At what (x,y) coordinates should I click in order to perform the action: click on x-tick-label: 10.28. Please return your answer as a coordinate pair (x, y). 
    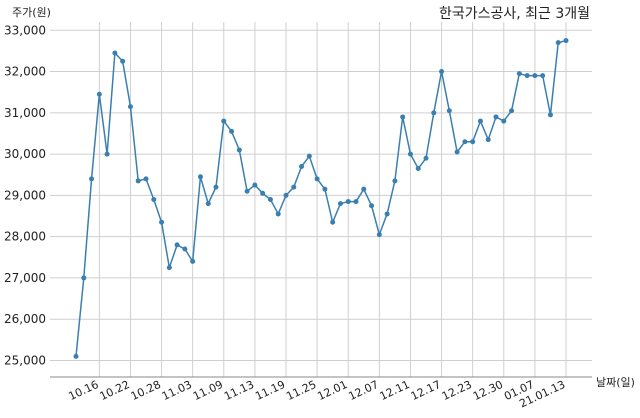
    Looking at the image, I should click on (146, 390).